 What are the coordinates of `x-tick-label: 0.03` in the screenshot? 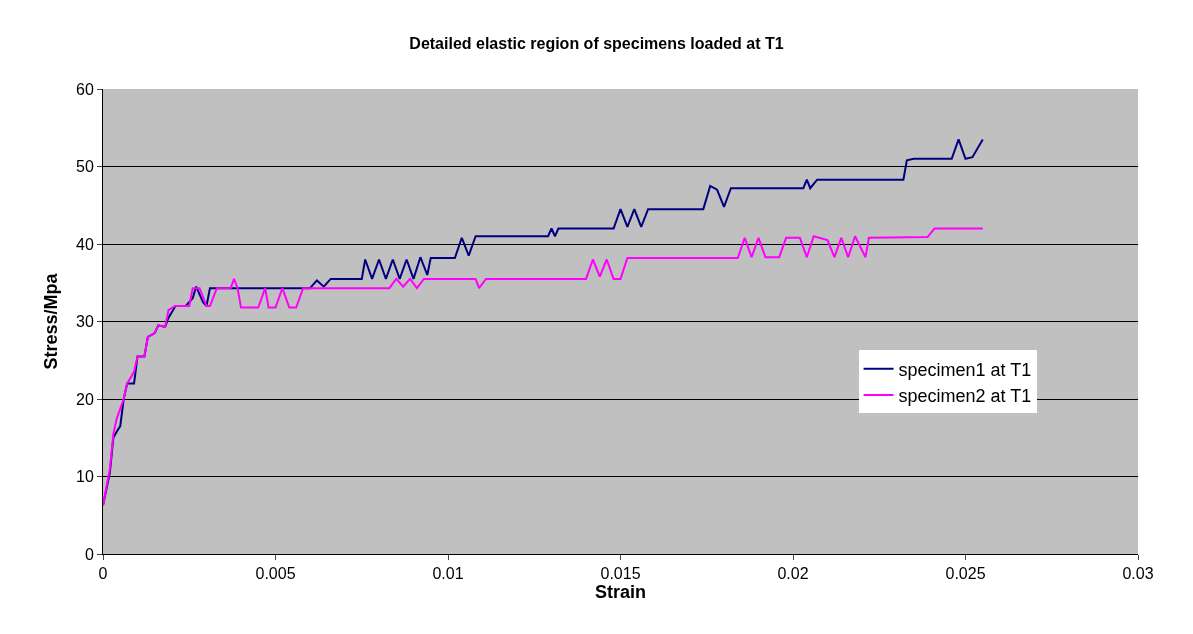 It's located at (1138, 574).